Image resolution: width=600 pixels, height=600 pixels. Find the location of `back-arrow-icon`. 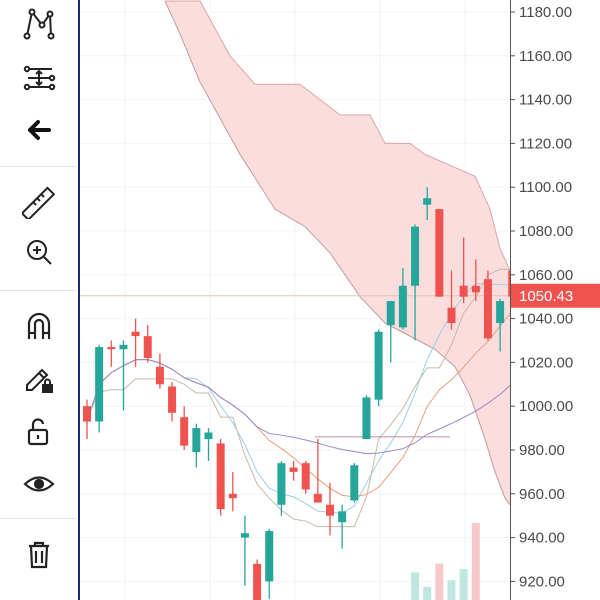

back-arrow-icon is located at coordinates (39, 130).